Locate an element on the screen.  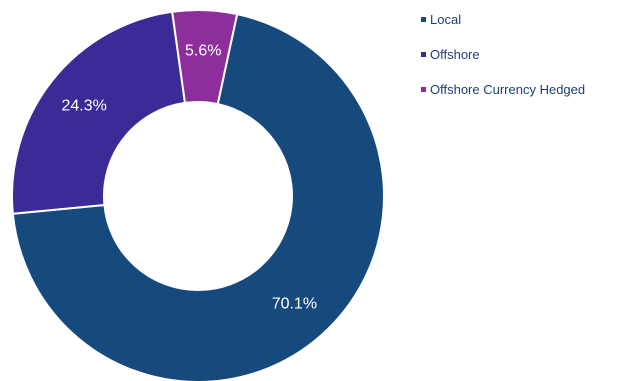
data-label-local: 70.1% is located at coordinates (294, 304).